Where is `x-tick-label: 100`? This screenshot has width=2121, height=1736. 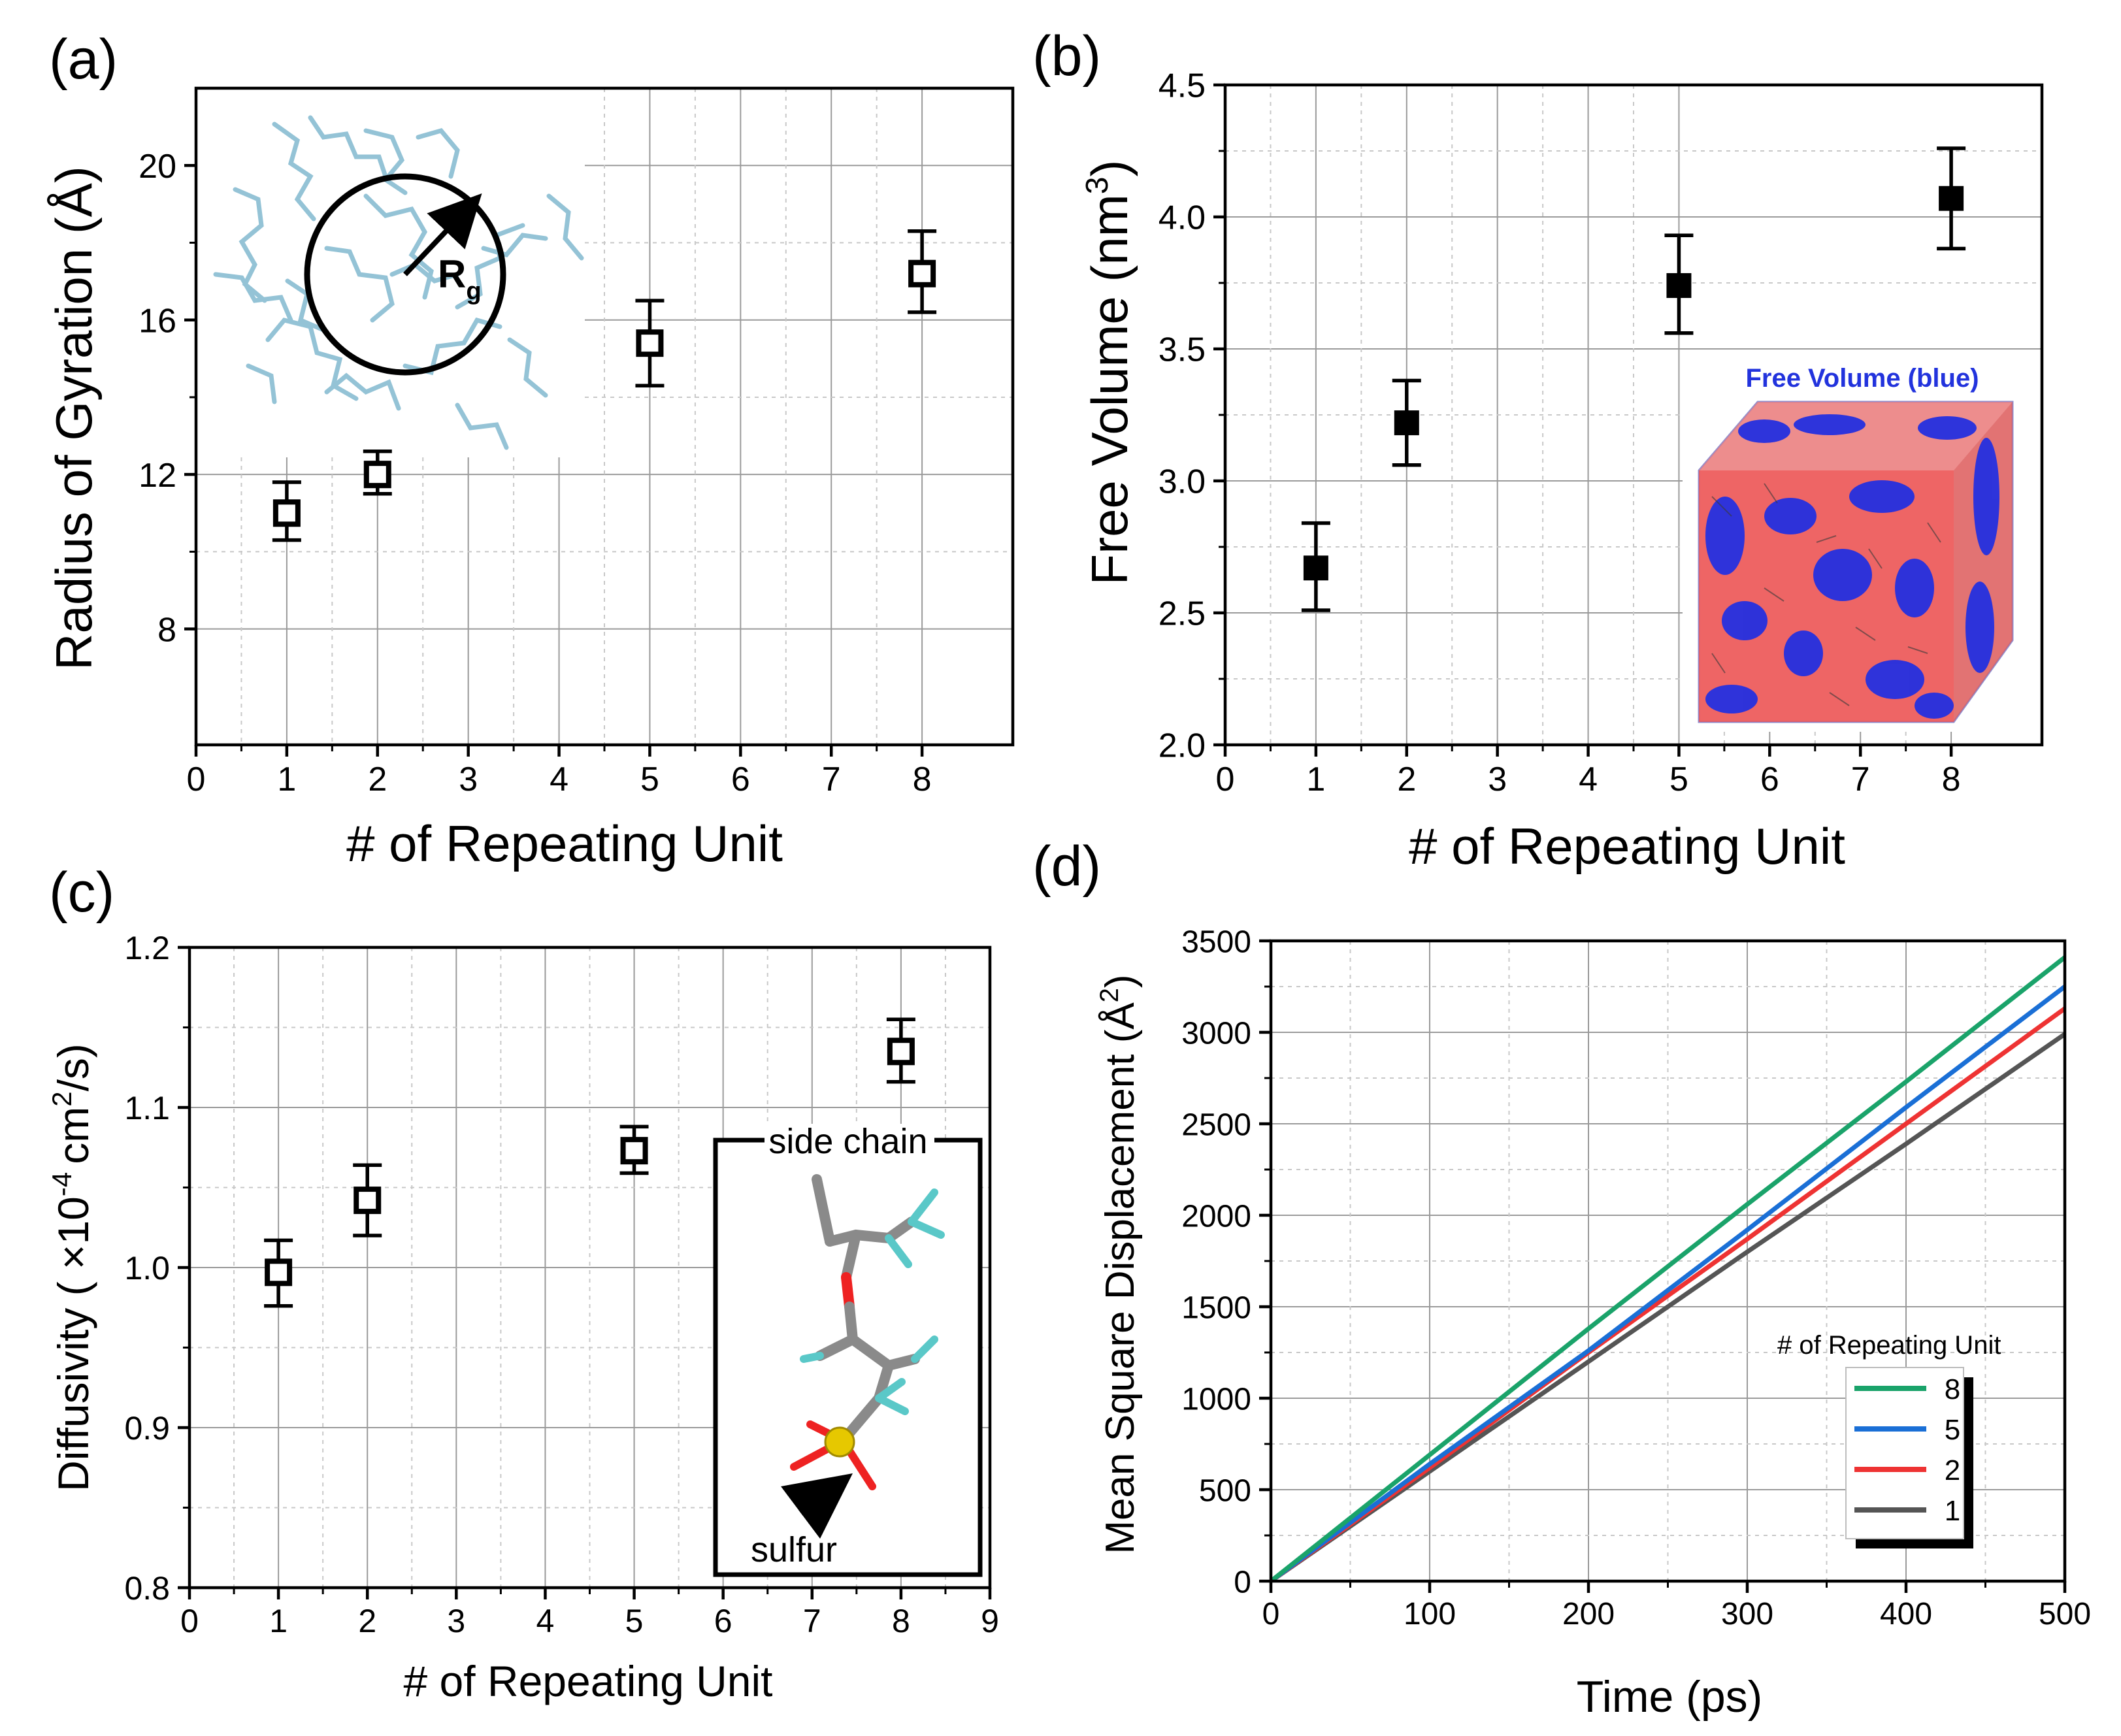 x-tick-label: 100 is located at coordinates (1430, 1614).